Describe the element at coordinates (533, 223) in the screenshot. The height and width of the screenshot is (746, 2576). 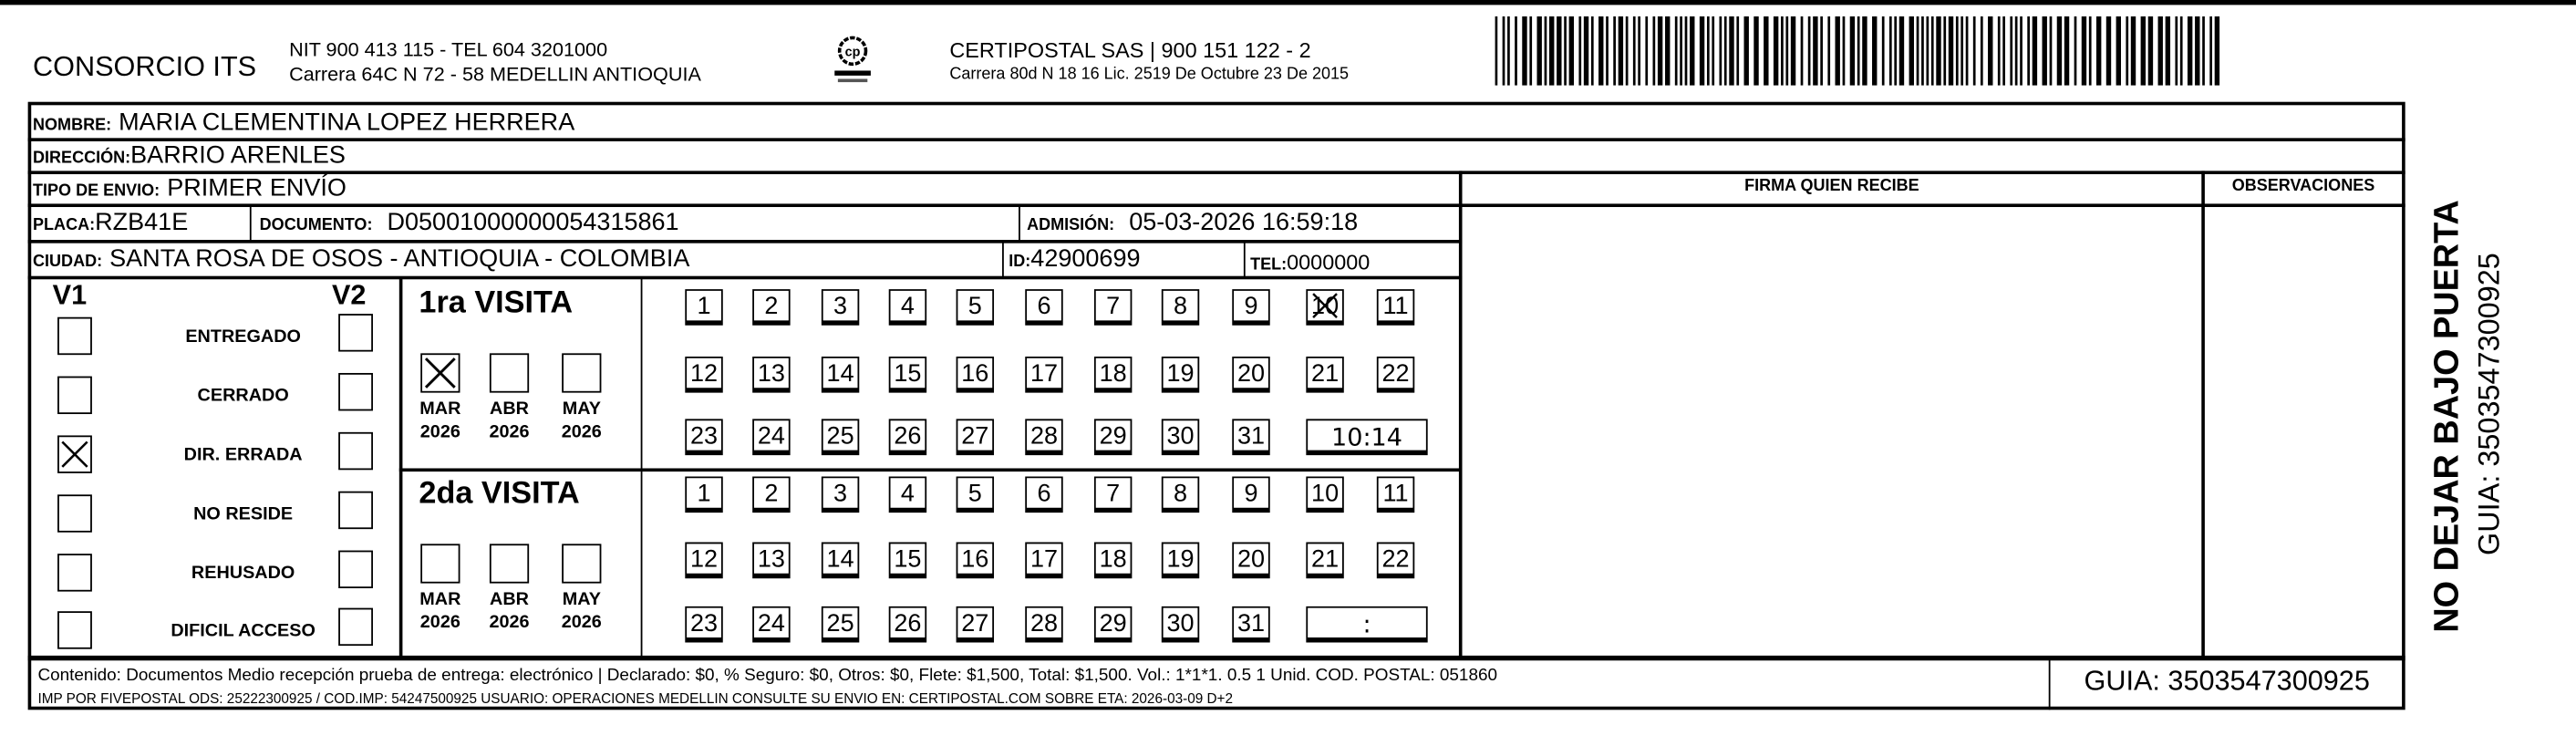
I see `documento-value: D05001000000054315861` at that location.